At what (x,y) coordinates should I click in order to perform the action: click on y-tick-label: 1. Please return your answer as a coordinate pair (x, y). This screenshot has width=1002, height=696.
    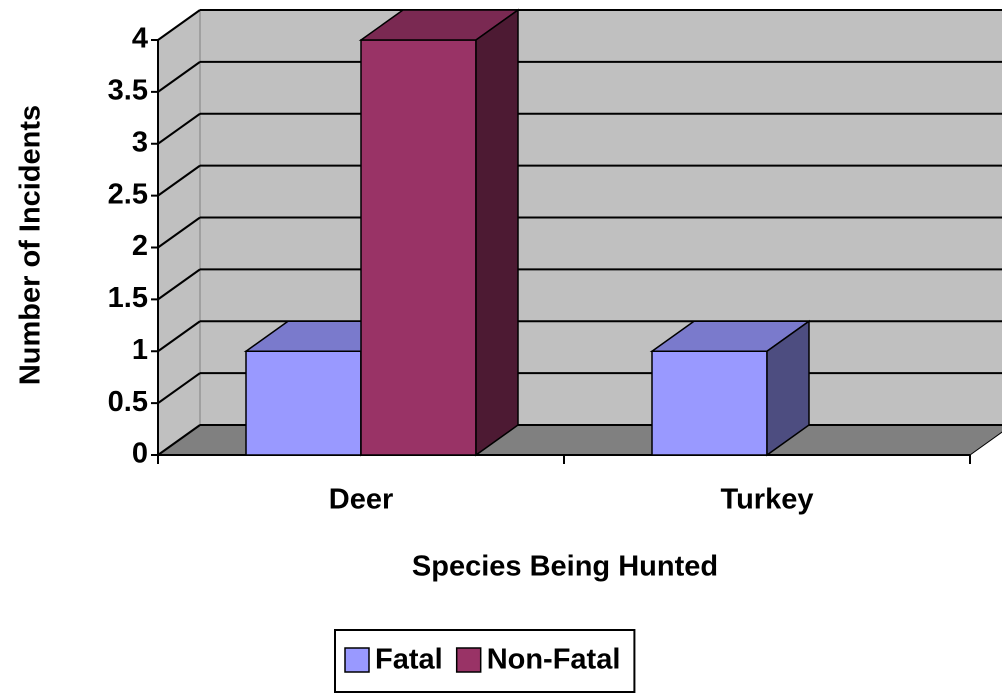
    Looking at the image, I should click on (140, 350).